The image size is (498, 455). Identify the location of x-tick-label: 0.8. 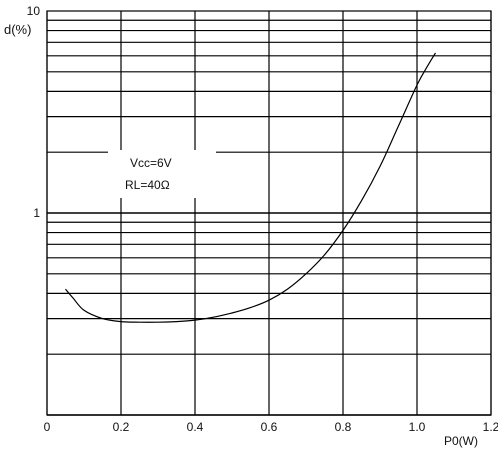
(343, 427).